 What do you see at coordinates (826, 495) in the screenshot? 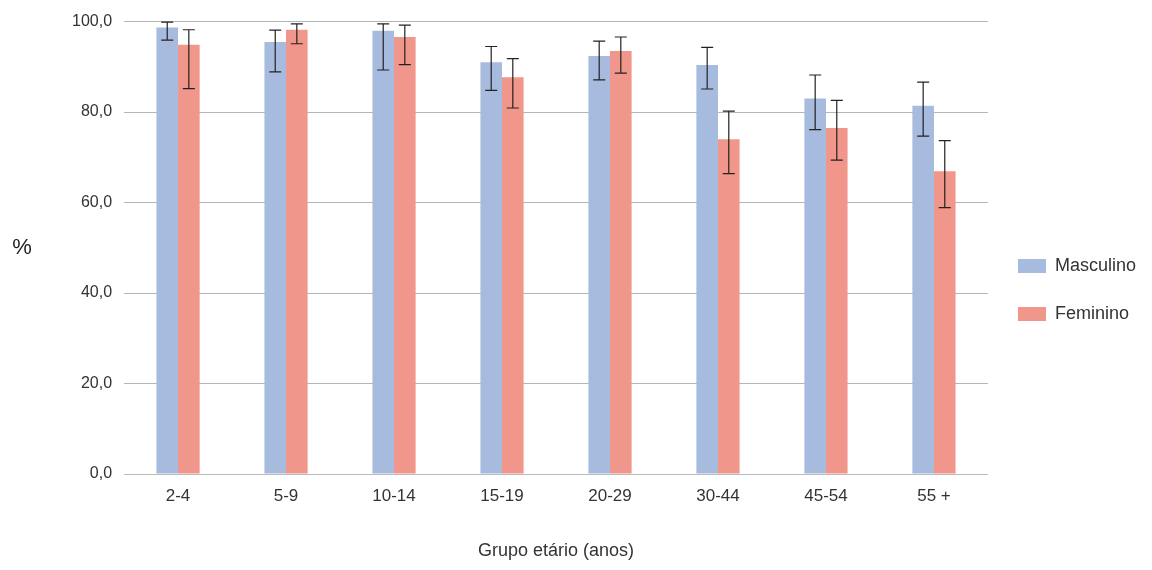
I see `x-tick-label: 45-54` at bounding box center [826, 495].